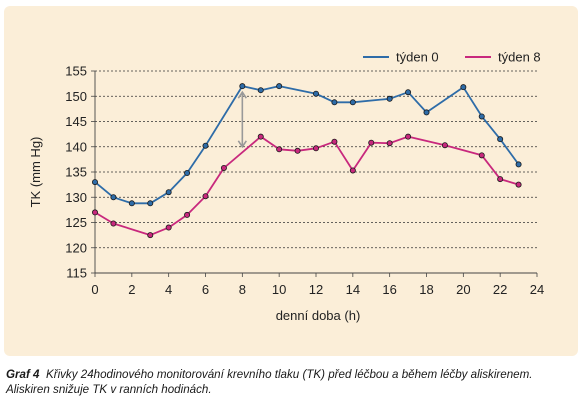 Image resolution: width=584 pixels, height=406 pixels. Describe the element at coordinates (242, 119) in the screenshot. I see `annotation-arrow` at that location.